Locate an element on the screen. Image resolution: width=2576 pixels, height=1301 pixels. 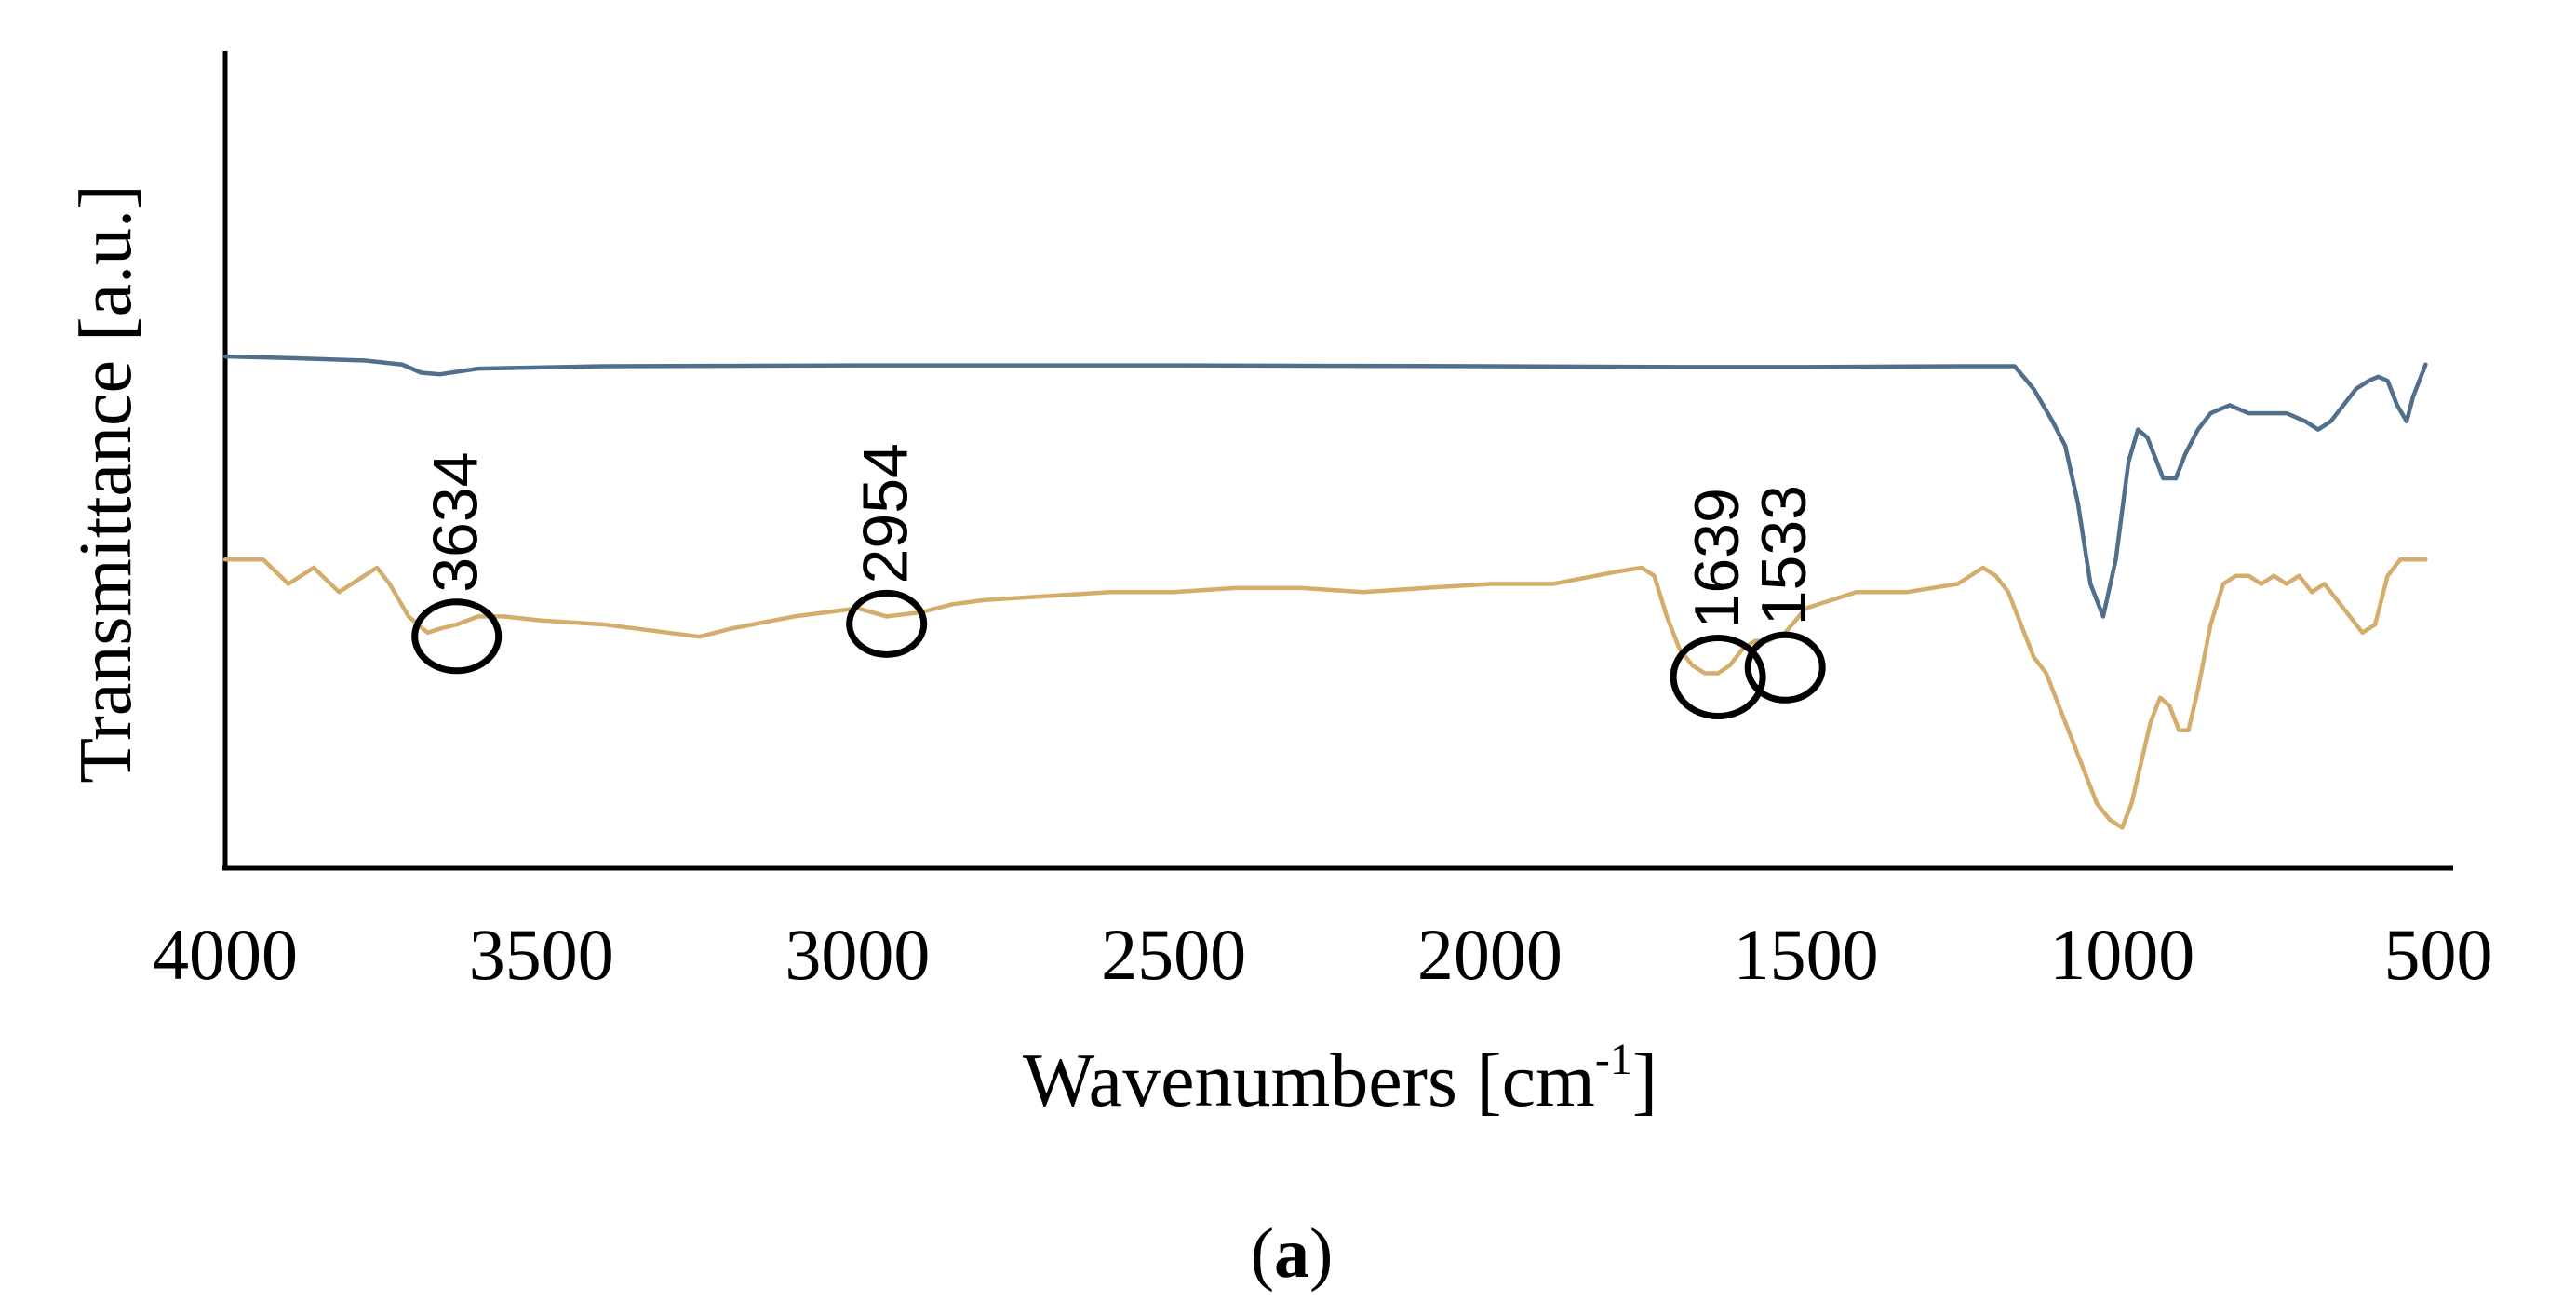
panel-label-open: ( is located at coordinates (1262, 1253).